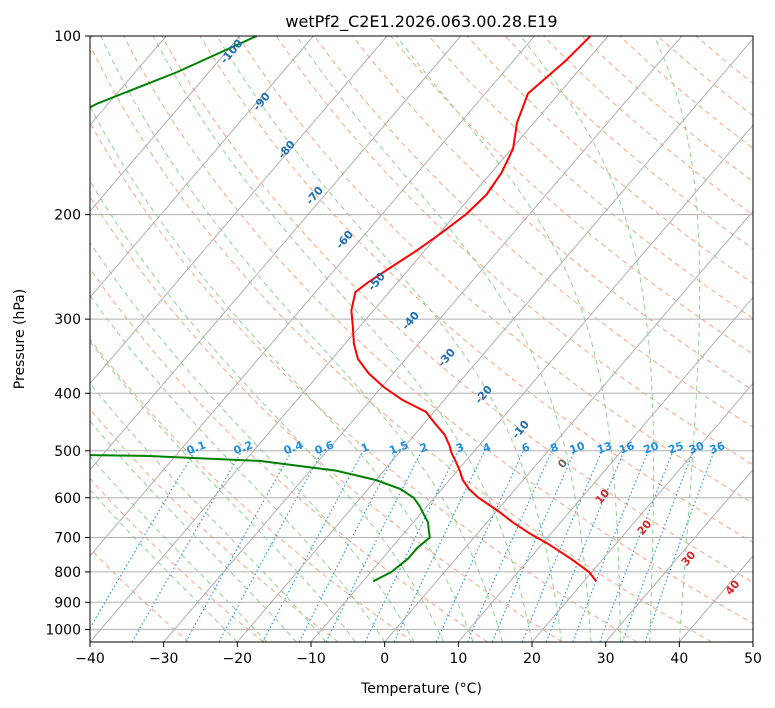 This screenshot has width=775, height=708. Describe the element at coordinates (20, 339) in the screenshot. I see `y-axis-label: Pressure (hPa)` at that location.